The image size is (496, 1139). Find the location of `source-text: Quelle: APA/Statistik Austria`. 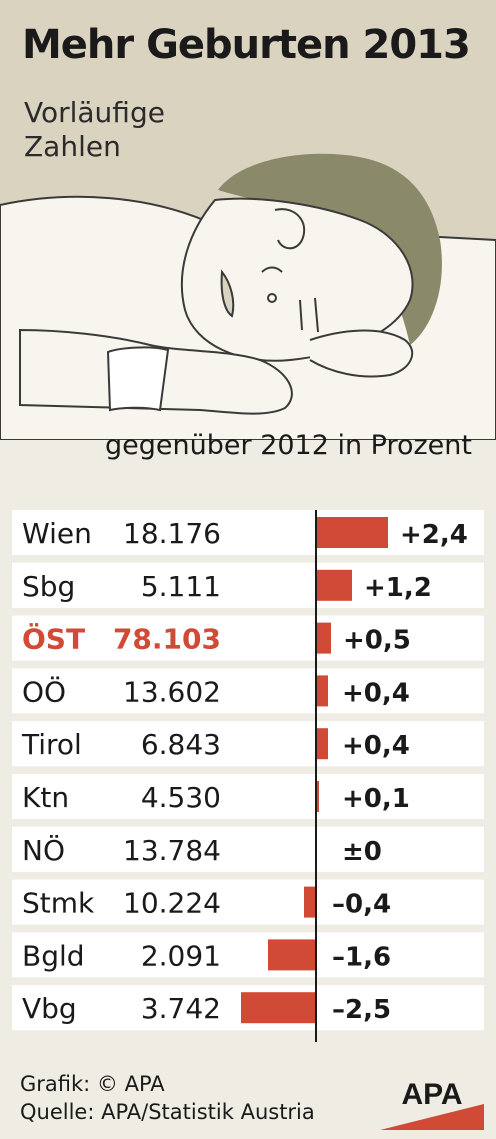

source-text: Quelle: APA/Statistik Austria is located at coordinates (167, 1112).